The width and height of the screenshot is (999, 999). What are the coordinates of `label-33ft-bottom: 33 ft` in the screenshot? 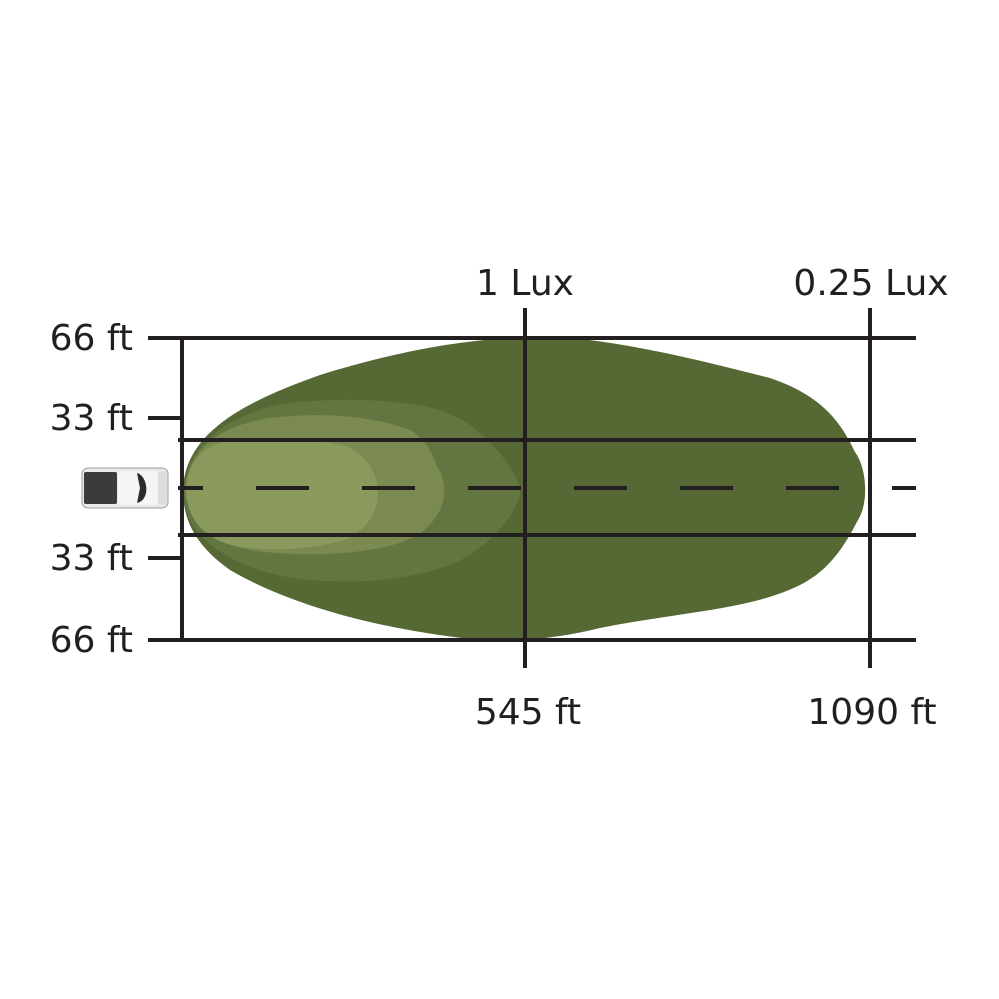 It's located at (91, 558).